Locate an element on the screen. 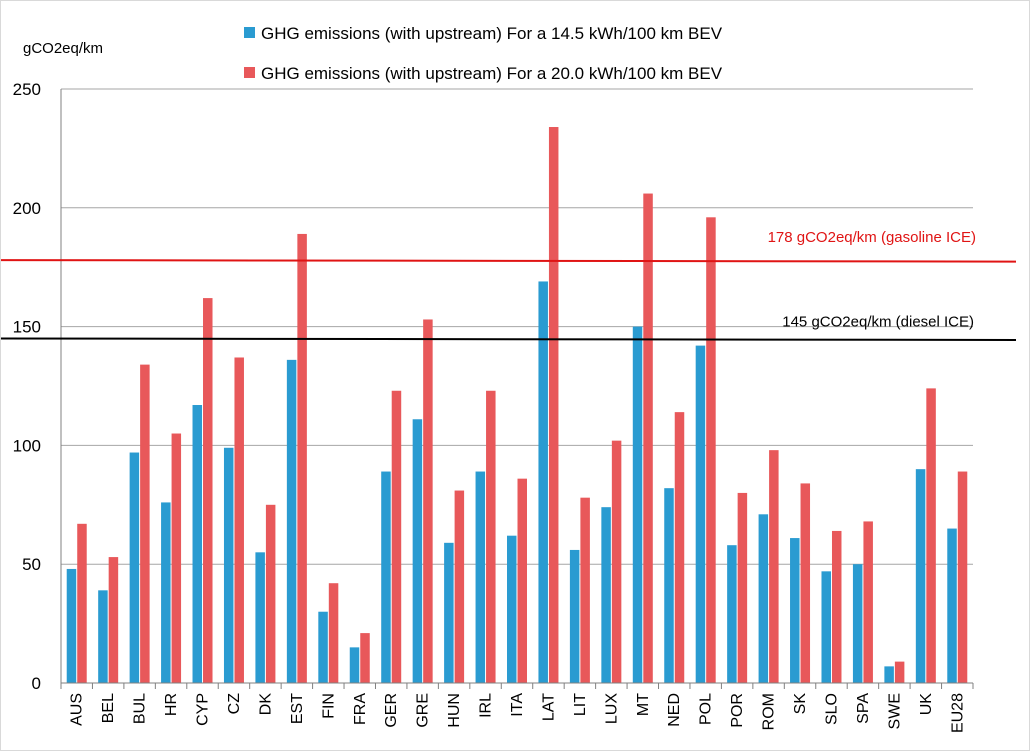 The image size is (1030, 752). x-tick-label: POL is located at coordinates (706, 709).